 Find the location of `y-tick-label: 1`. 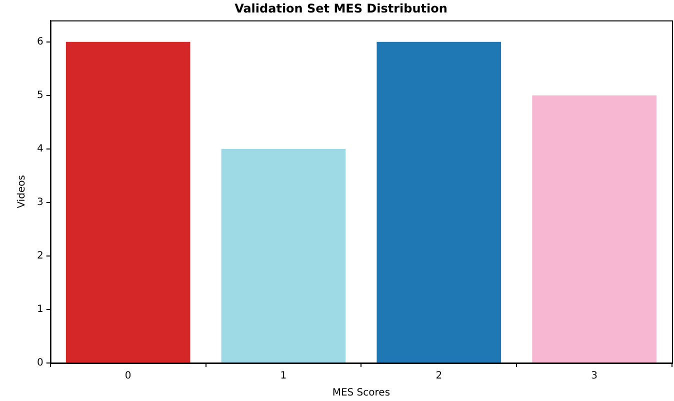

y-tick-label: 1 is located at coordinates (40, 310).